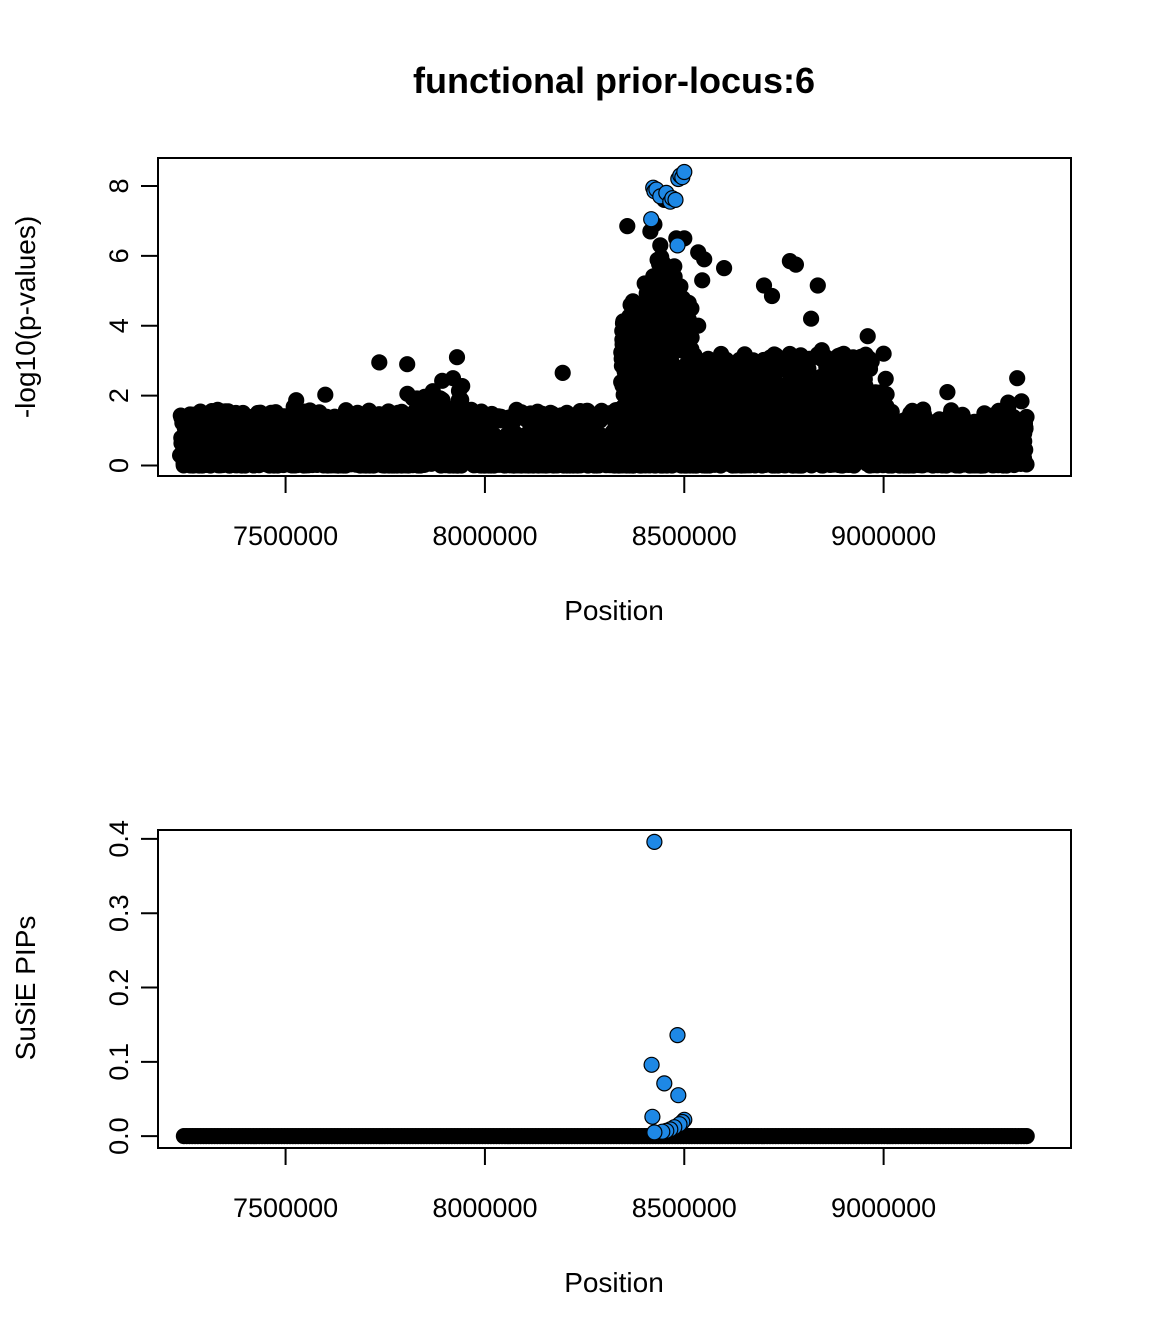 This screenshot has width=1152, height=1344. Describe the element at coordinates (131, 325) in the screenshot. I see `y-axis-top: 0 2 4 6 8` at that location.